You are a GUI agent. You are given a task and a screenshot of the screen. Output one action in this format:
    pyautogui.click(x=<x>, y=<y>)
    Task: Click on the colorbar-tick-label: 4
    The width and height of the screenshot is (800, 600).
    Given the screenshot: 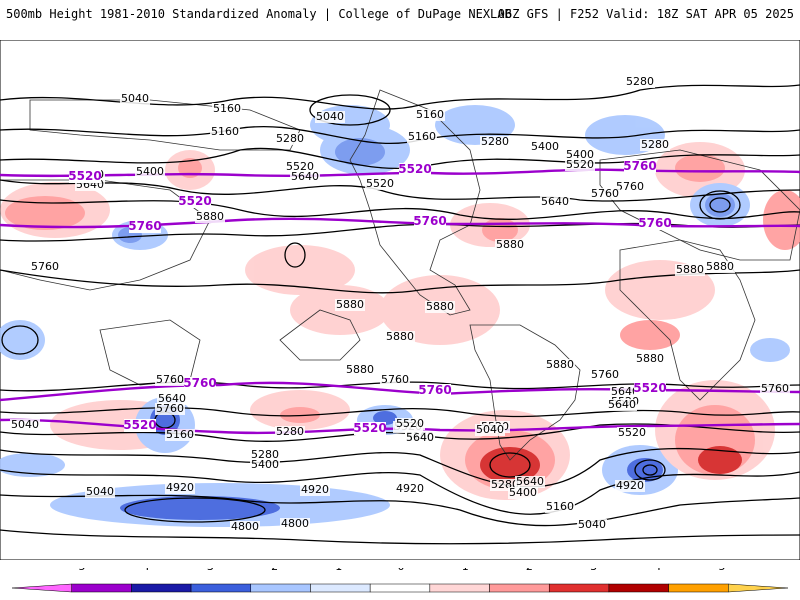 What is the action you would take?
    pyautogui.click(x=657, y=570)
    